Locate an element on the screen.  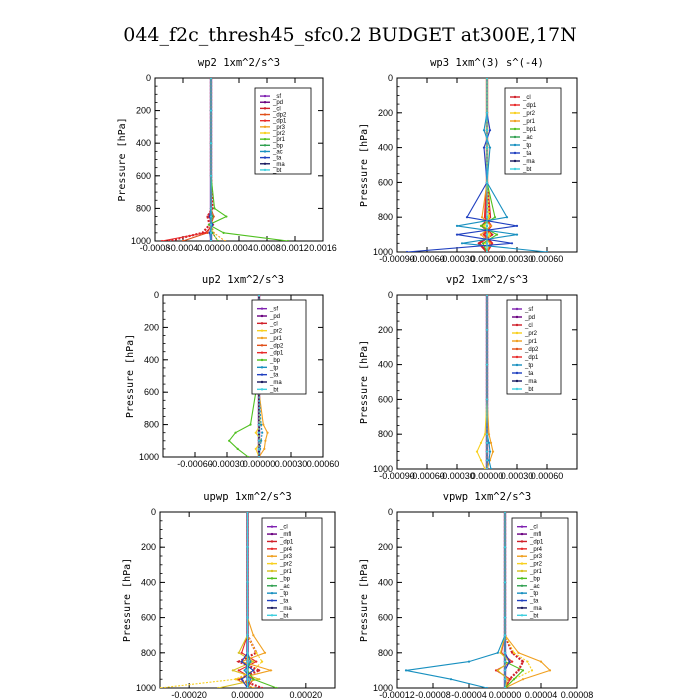
panel-title: vpwp 1xm^2/s^3 is located at coordinates (487, 497).